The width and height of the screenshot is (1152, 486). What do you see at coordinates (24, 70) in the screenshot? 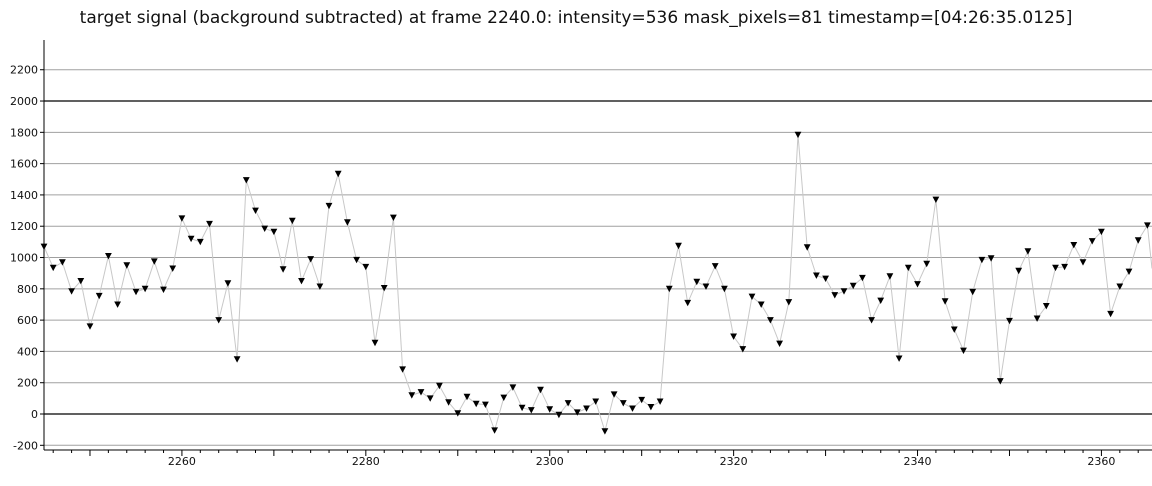
I see `y-tick-label: 2200` at bounding box center [24, 70].